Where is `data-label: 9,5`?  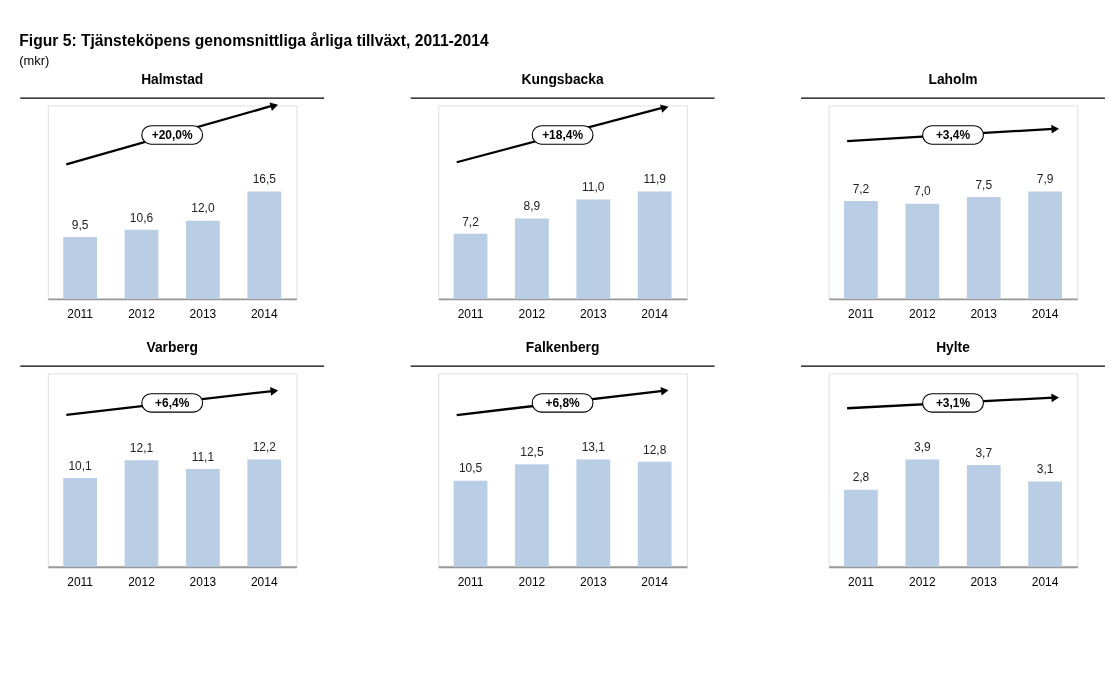
data-label: 9,5 is located at coordinates (80, 224).